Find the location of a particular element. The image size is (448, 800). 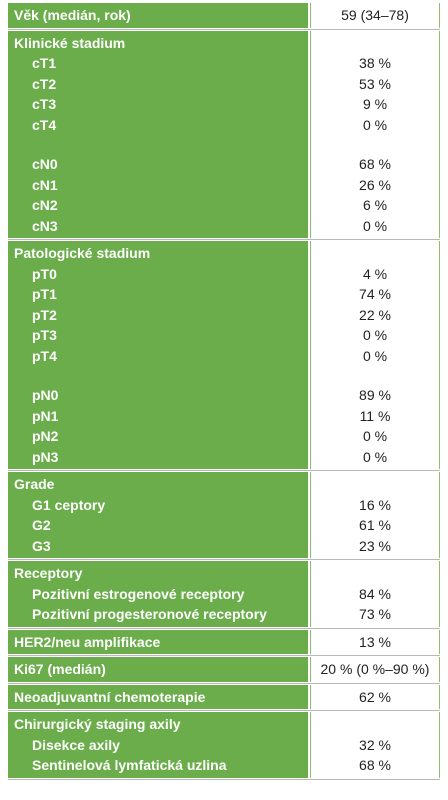

group-value: 20 % (0 %–90 %) is located at coordinates (375, 669).